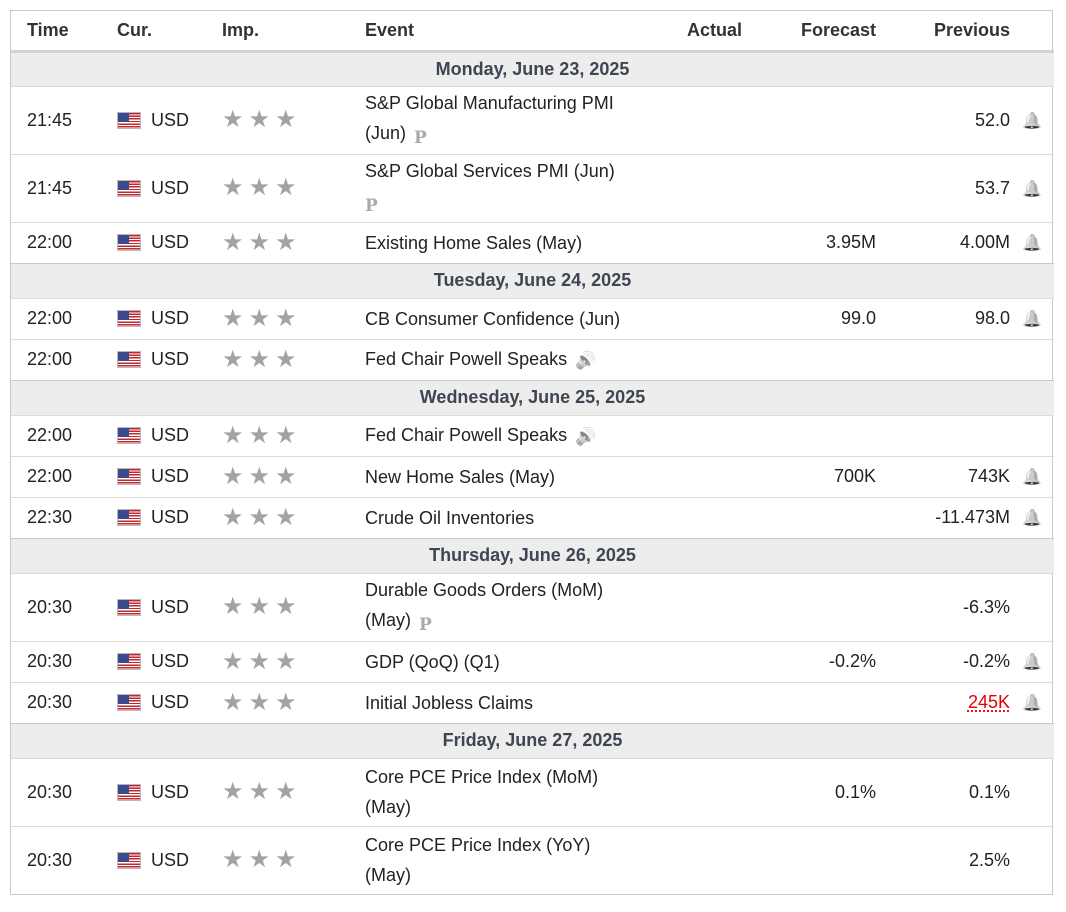 The image size is (1066, 912). I want to click on day-header-row: Monday, June 23, 2025, so click(532, 68).